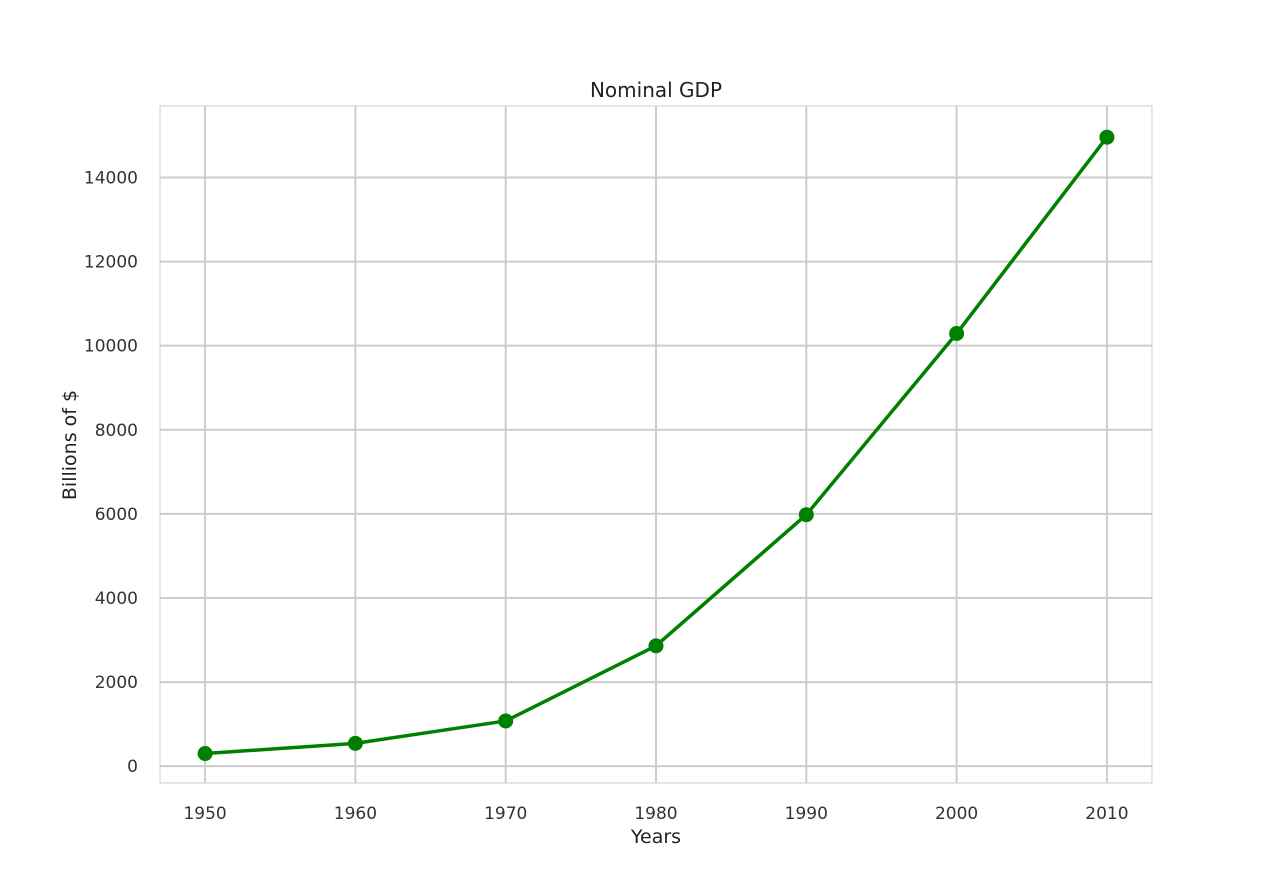  What do you see at coordinates (655, 837) in the screenshot?
I see `x-axis-label: Years` at bounding box center [655, 837].